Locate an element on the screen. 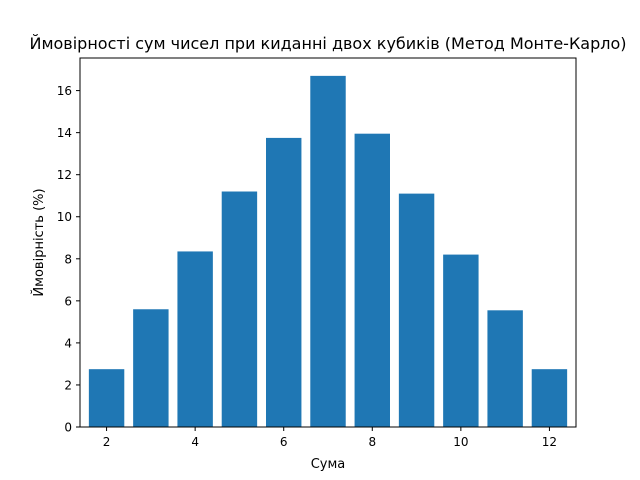 This screenshot has height=480, width=640. x-tick-label: 12 is located at coordinates (549, 442).